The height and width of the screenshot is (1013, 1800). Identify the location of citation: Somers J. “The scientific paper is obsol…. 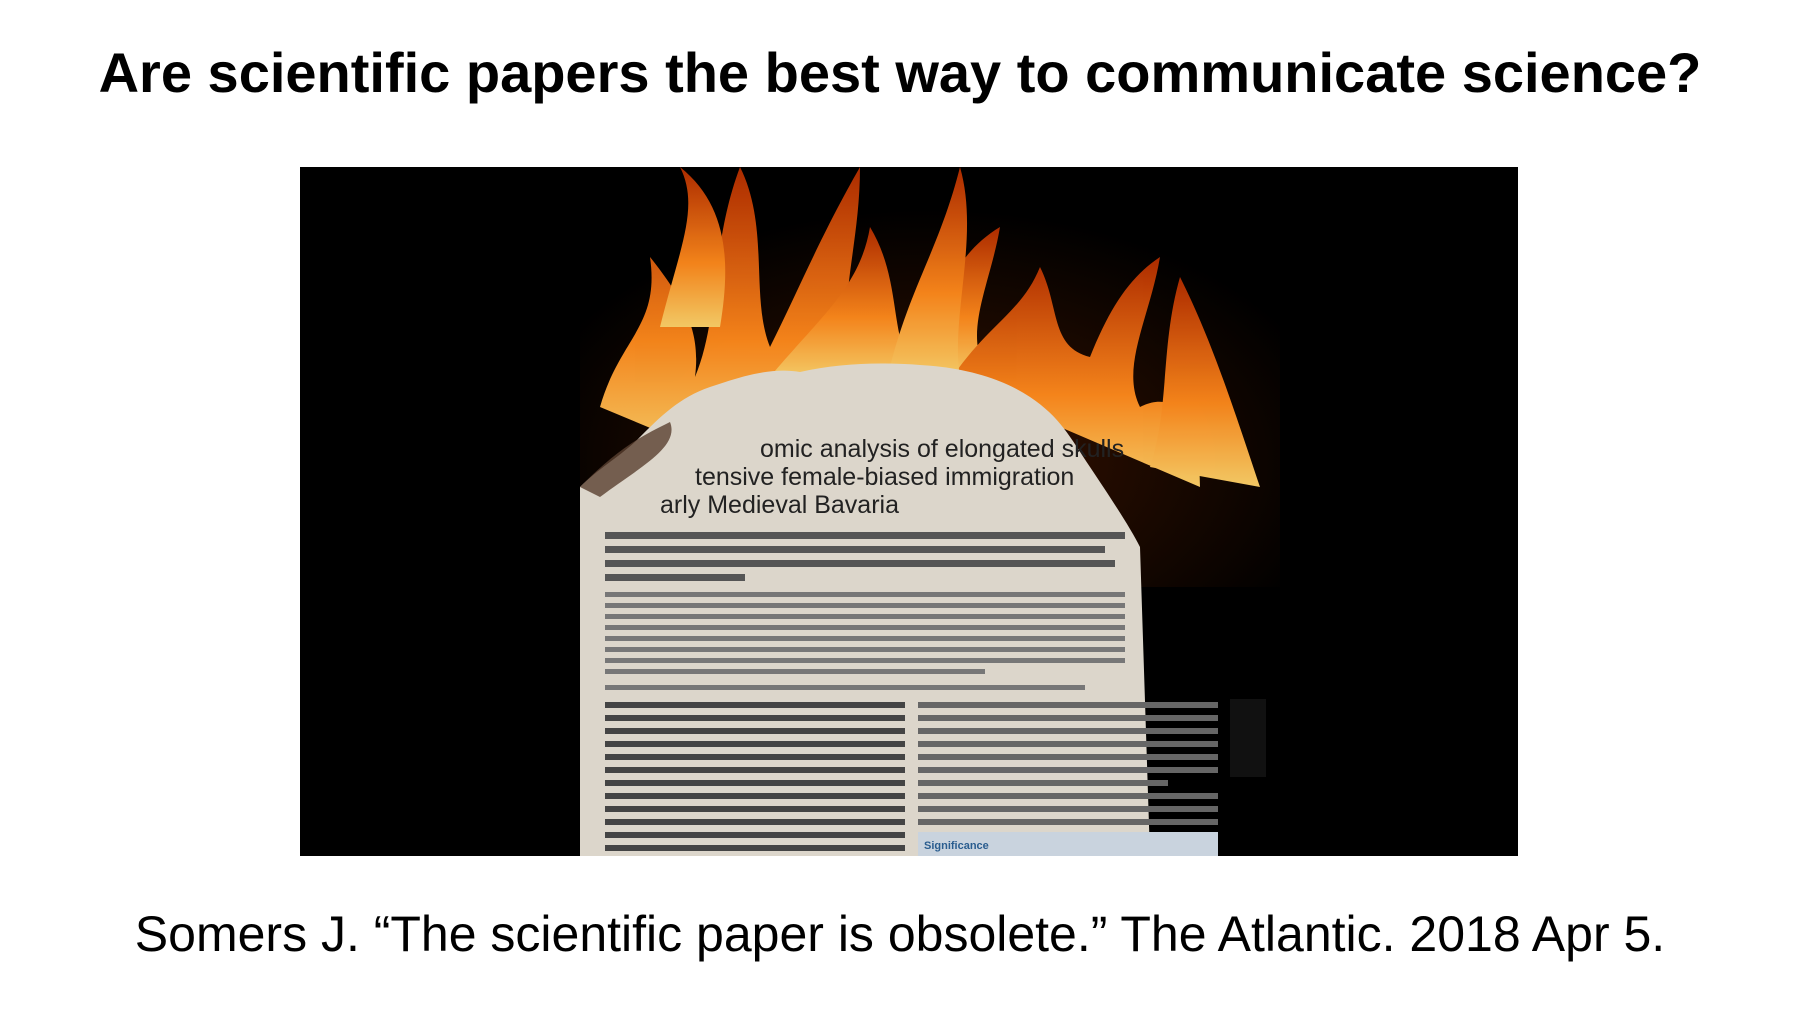
(900, 934).